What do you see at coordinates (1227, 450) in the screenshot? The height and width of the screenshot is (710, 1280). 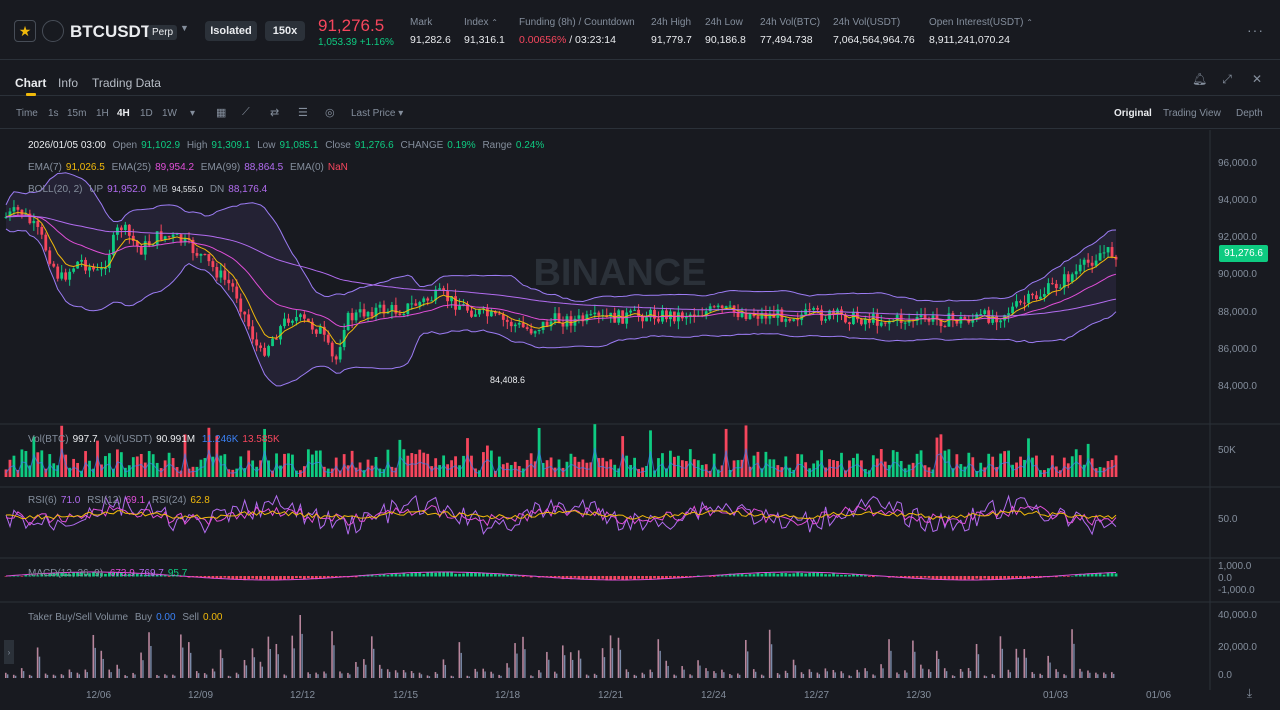 I see `volume-axis-label: 50K` at bounding box center [1227, 450].